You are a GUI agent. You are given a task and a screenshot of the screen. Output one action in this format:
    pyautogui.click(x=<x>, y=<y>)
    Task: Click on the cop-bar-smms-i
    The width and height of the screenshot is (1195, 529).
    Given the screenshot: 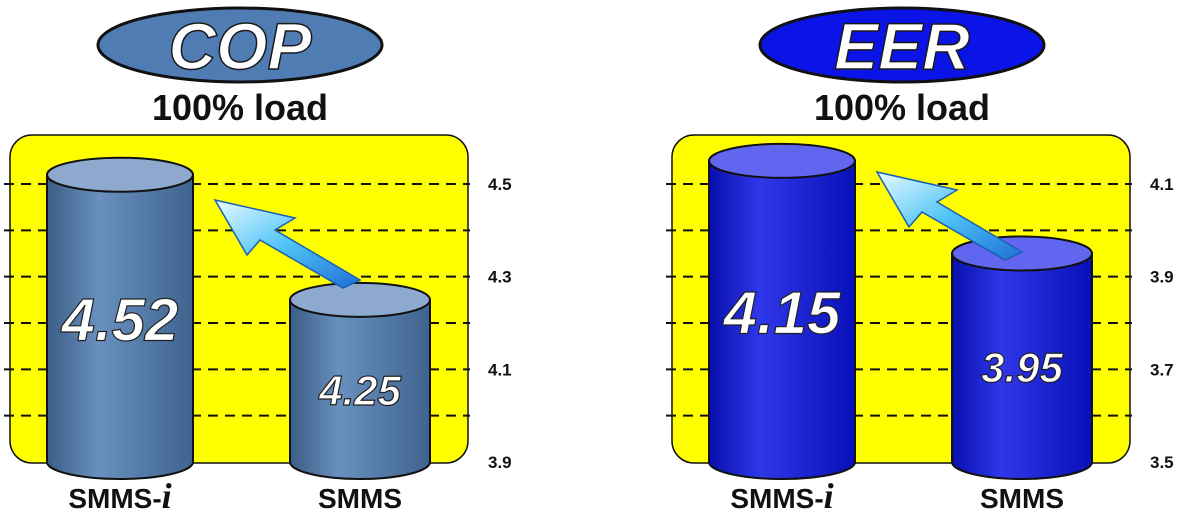 What is the action you would take?
    pyautogui.click(x=120, y=318)
    